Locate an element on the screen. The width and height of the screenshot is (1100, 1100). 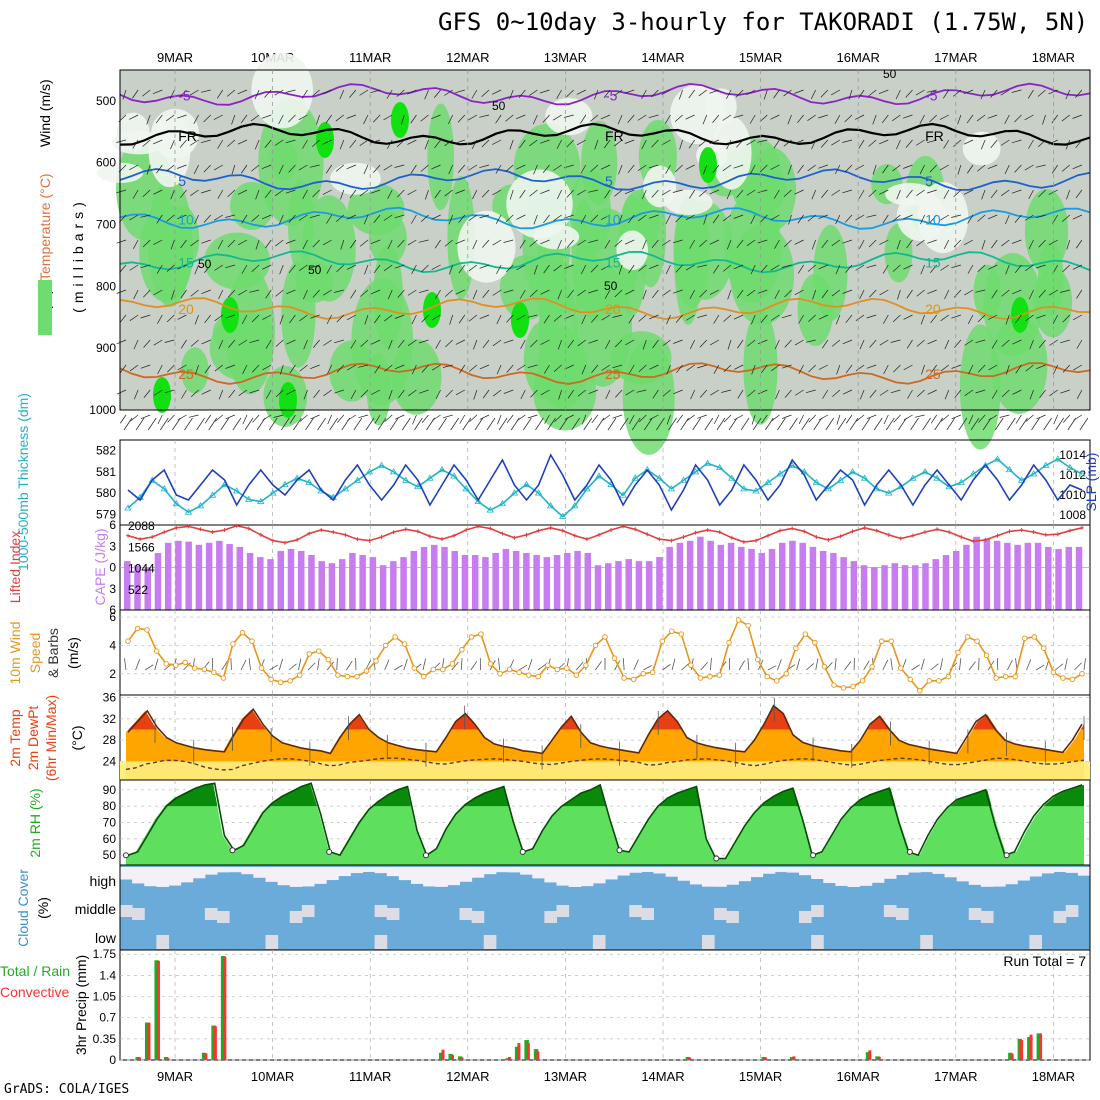
surface-wind-barb is located at coordinates (467, 424).